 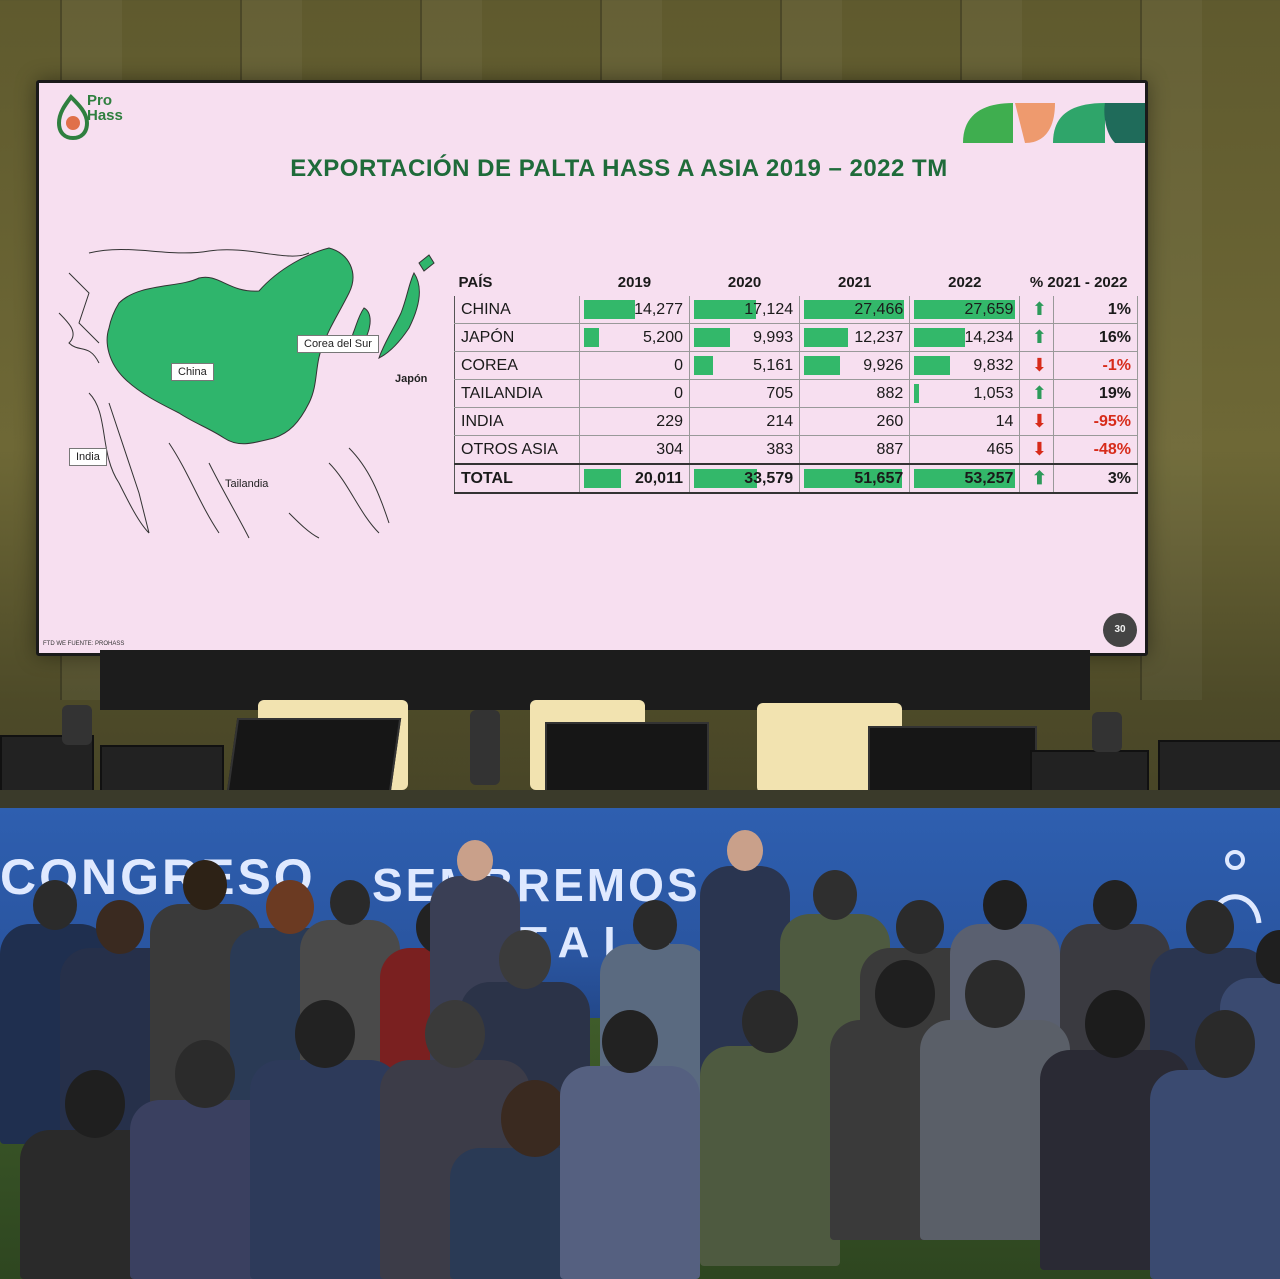 I want to click on table-row: CHINA 14,277 17,124 27,466 27,659 ⬆ 1%, so click(x=796, y=310).